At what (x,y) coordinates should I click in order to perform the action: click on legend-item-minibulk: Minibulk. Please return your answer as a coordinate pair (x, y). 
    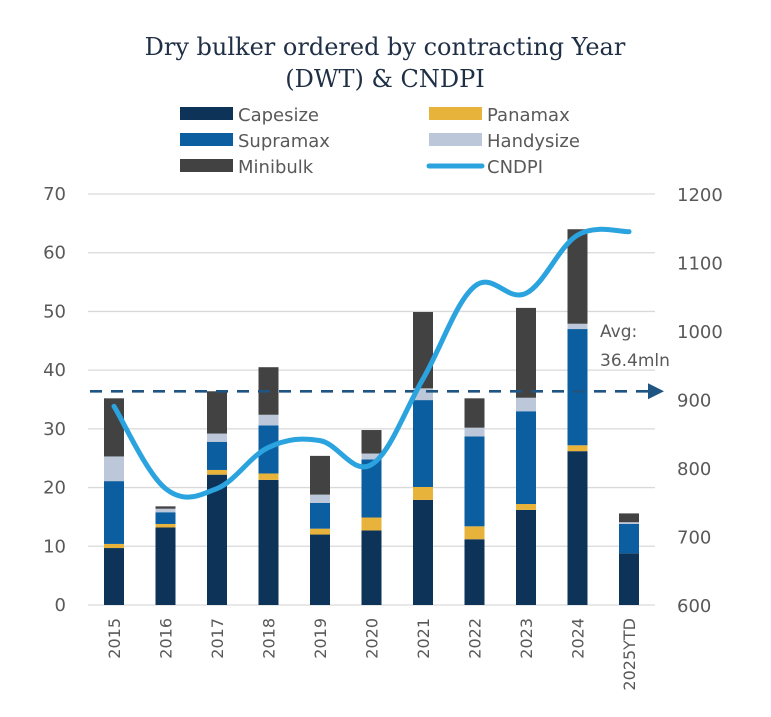
    Looking at the image, I should click on (247, 167).